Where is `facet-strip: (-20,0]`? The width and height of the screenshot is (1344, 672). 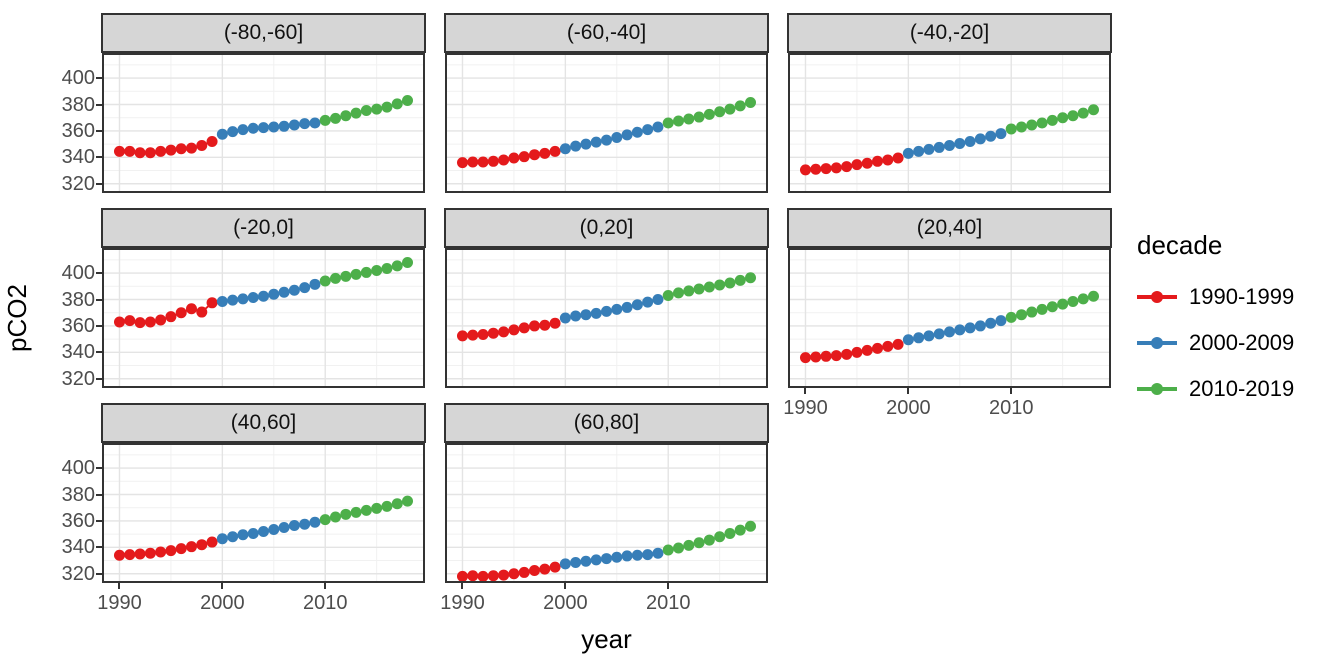 facet-strip: (-20,0] is located at coordinates (263, 228).